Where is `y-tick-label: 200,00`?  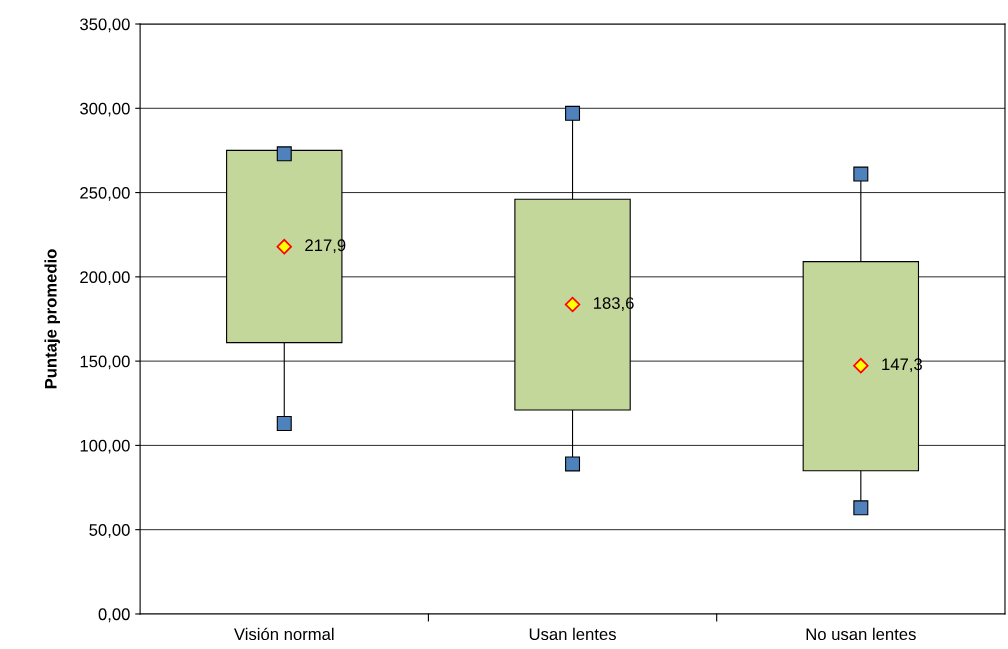 y-tick-label: 200,00 is located at coordinates (105, 278).